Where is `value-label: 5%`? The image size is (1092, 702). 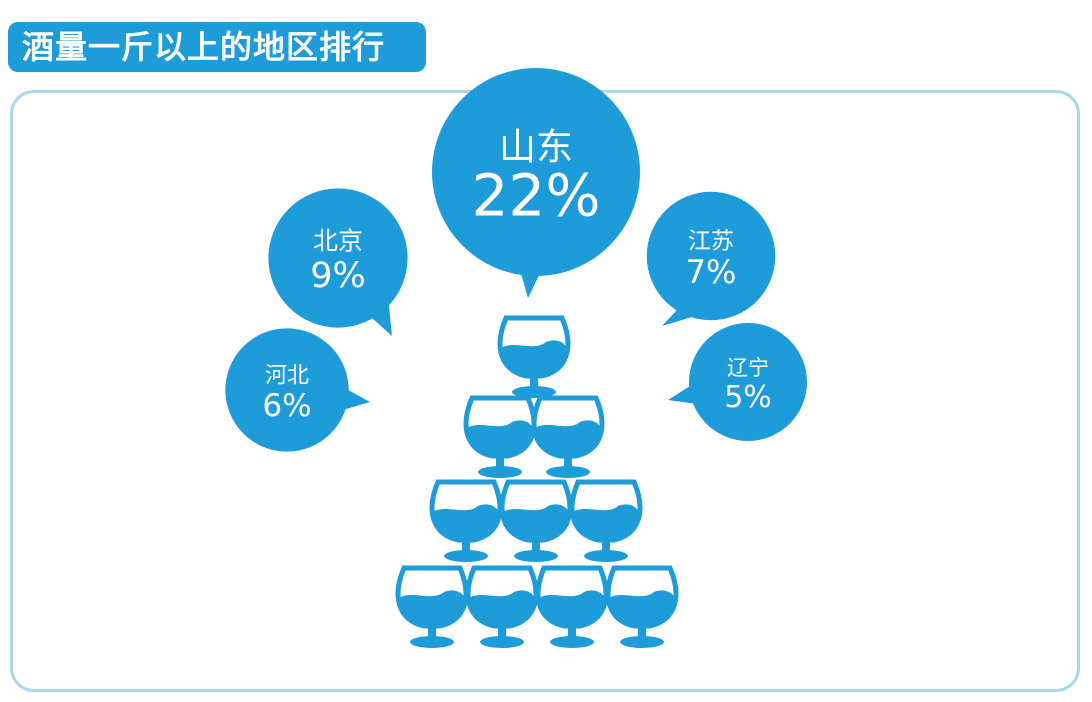 value-label: 5% is located at coordinates (748, 397).